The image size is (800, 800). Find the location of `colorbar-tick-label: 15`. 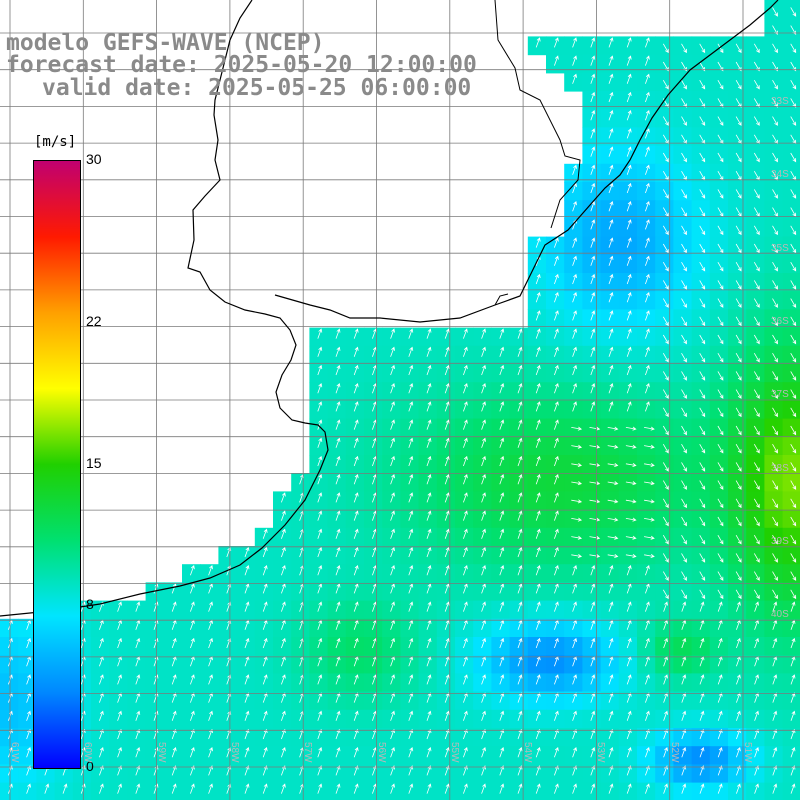

colorbar-tick-label: 15 is located at coordinates (94, 462).